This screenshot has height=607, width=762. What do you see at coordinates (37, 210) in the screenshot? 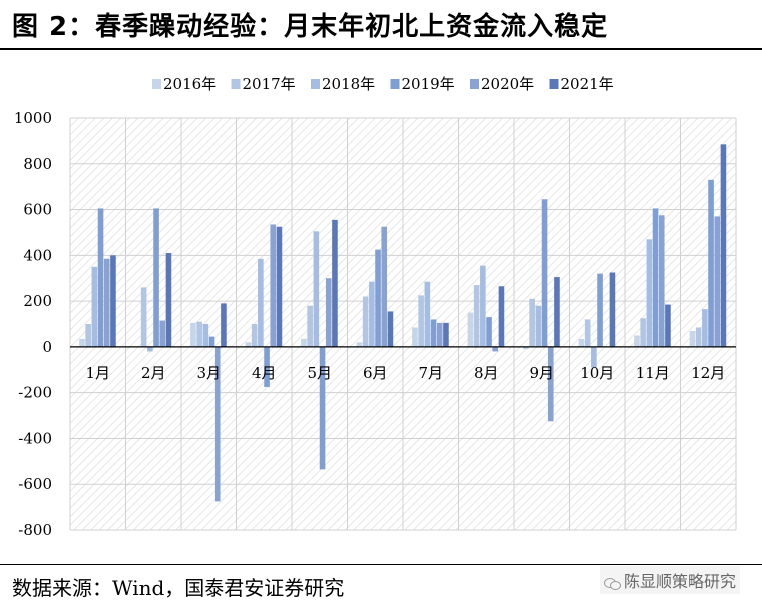
I see `y-tick-label: 600` at bounding box center [37, 210].